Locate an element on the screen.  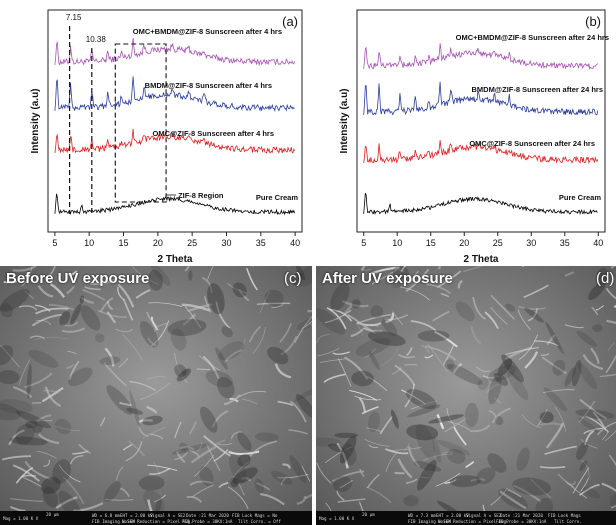
imaging-text: FIB Imaging = SEM is located at coordinates (113, 521).